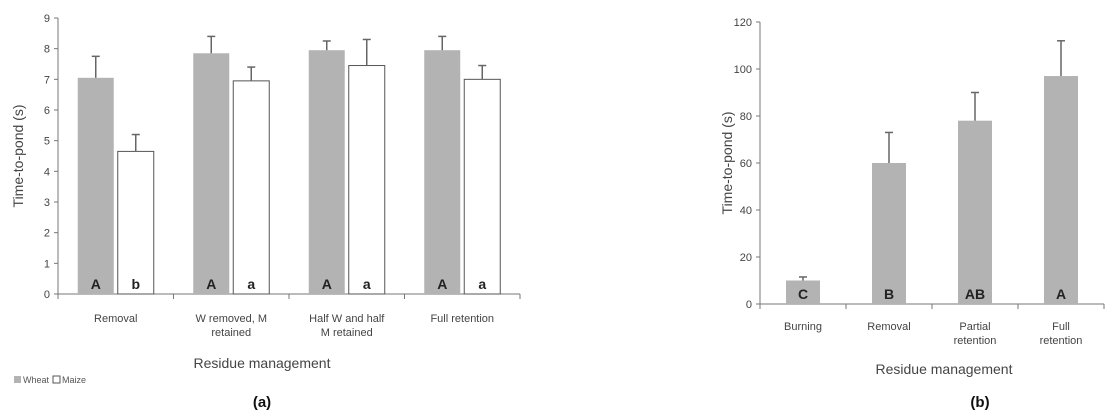 Image resolution: width=1114 pixels, height=418 pixels. What do you see at coordinates (47, 264) in the screenshot?
I see `y-tick-label: 1` at bounding box center [47, 264].